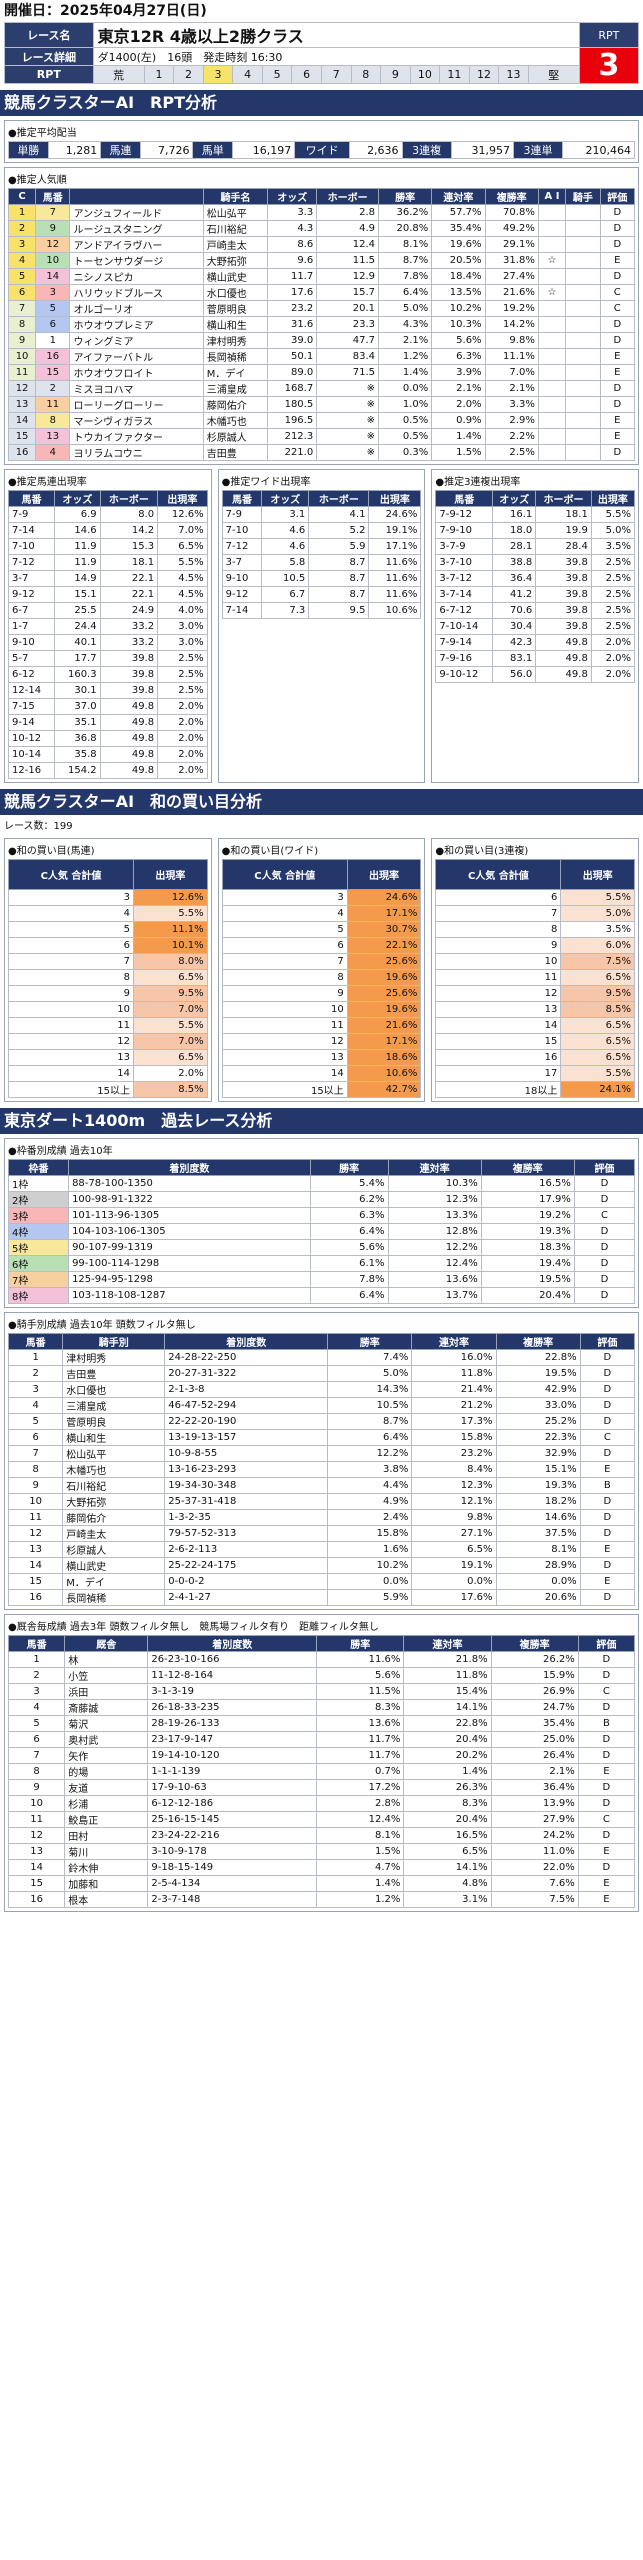  What do you see at coordinates (598, 897) in the screenshot?
I see `wa-value: 5.5%` at bounding box center [598, 897].